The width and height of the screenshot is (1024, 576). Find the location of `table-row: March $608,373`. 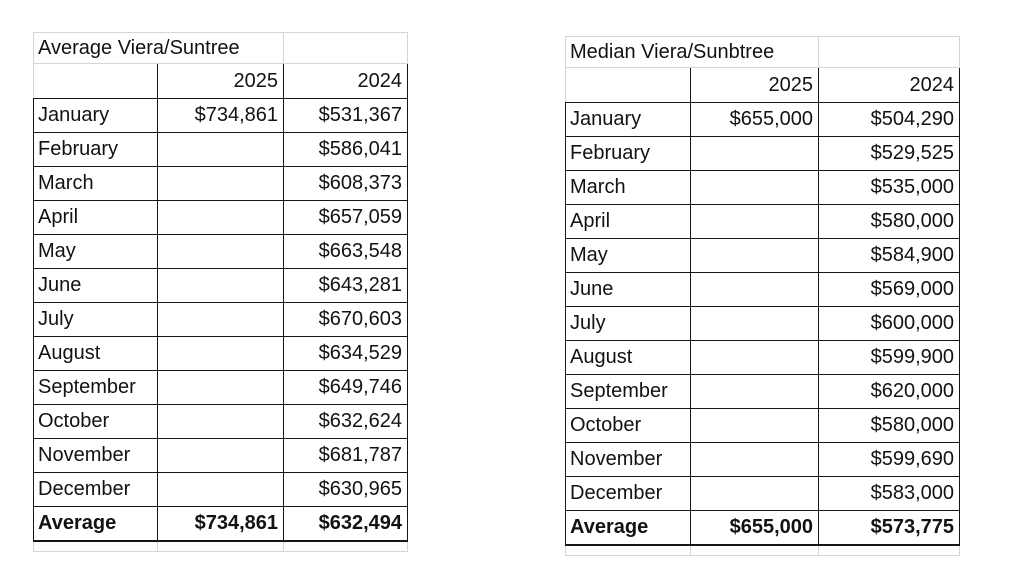

table-row: March $608,373 is located at coordinates (220, 183).